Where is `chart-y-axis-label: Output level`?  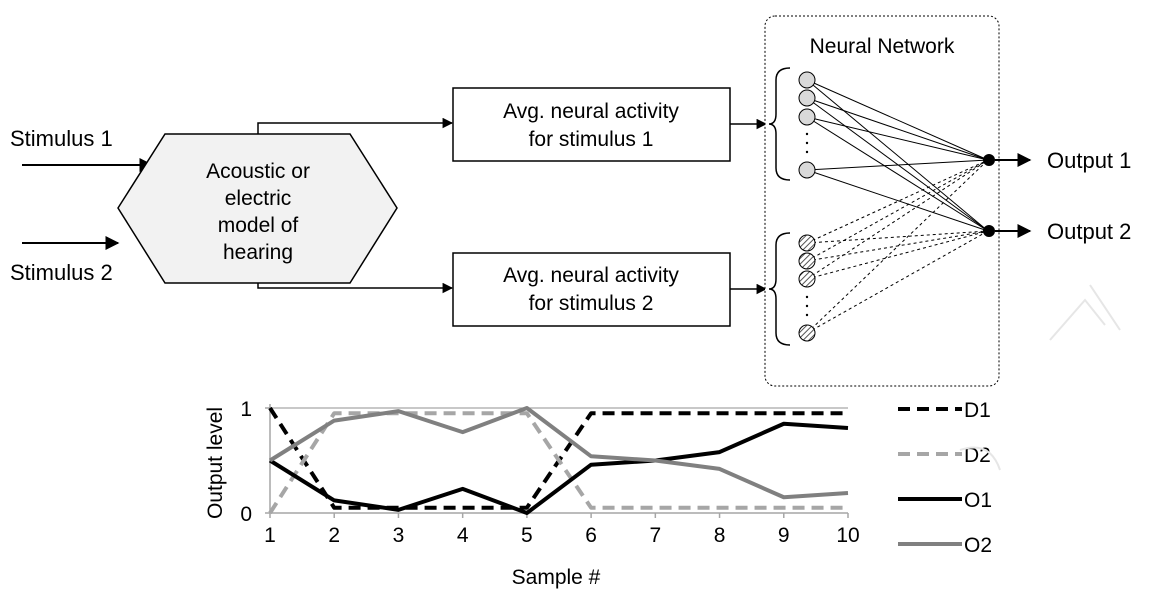
chart-y-axis-label: Output level is located at coordinates (215, 463).